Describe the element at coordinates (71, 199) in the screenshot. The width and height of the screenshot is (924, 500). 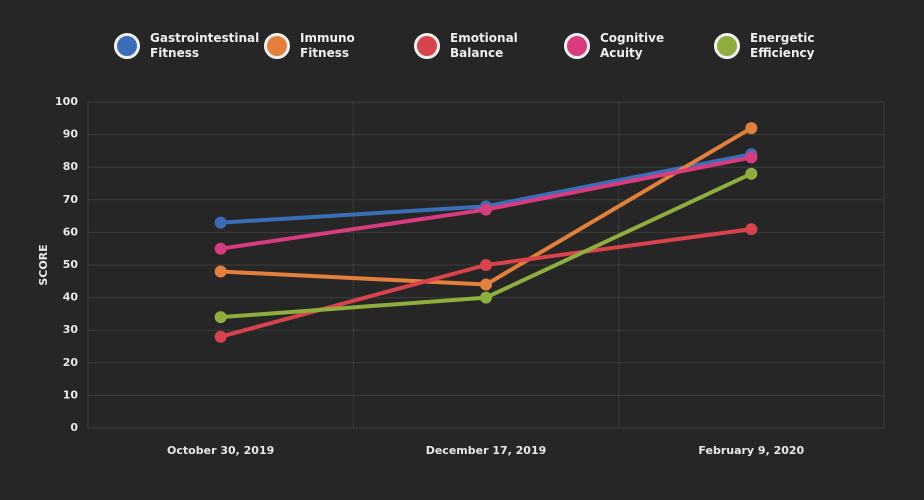
I see `y-tick-label: 70` at that location.